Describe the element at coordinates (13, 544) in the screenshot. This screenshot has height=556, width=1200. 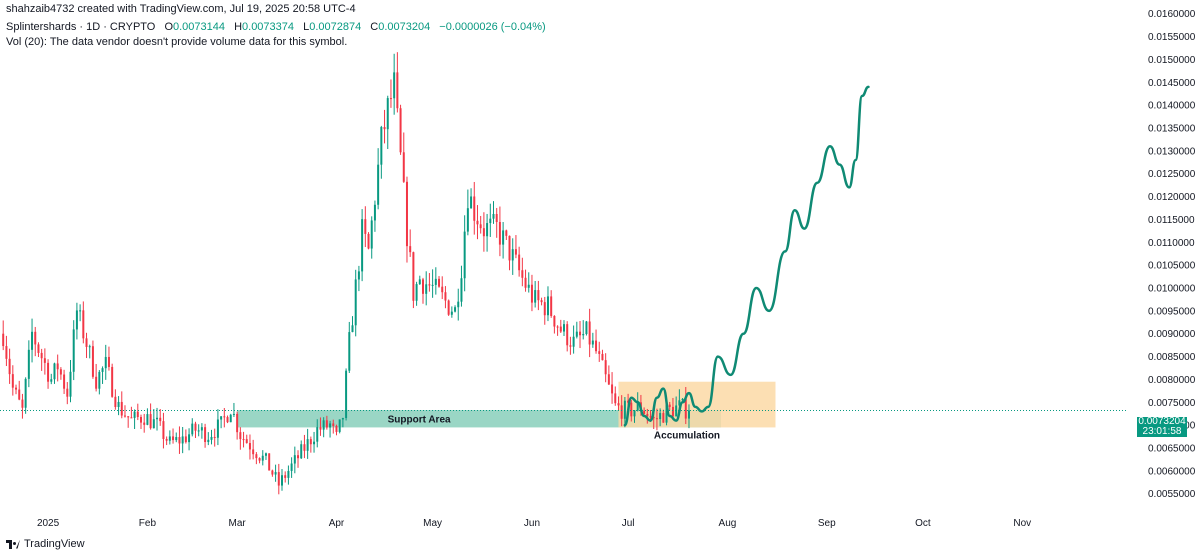
I see `tradingview-logo-icon` at that location.